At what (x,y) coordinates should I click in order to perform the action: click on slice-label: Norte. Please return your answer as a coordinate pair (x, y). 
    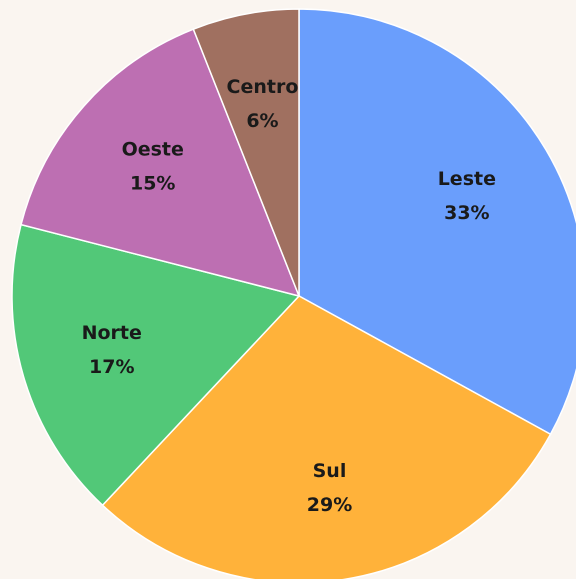
    Looking at the image, I should click on (112, 333).